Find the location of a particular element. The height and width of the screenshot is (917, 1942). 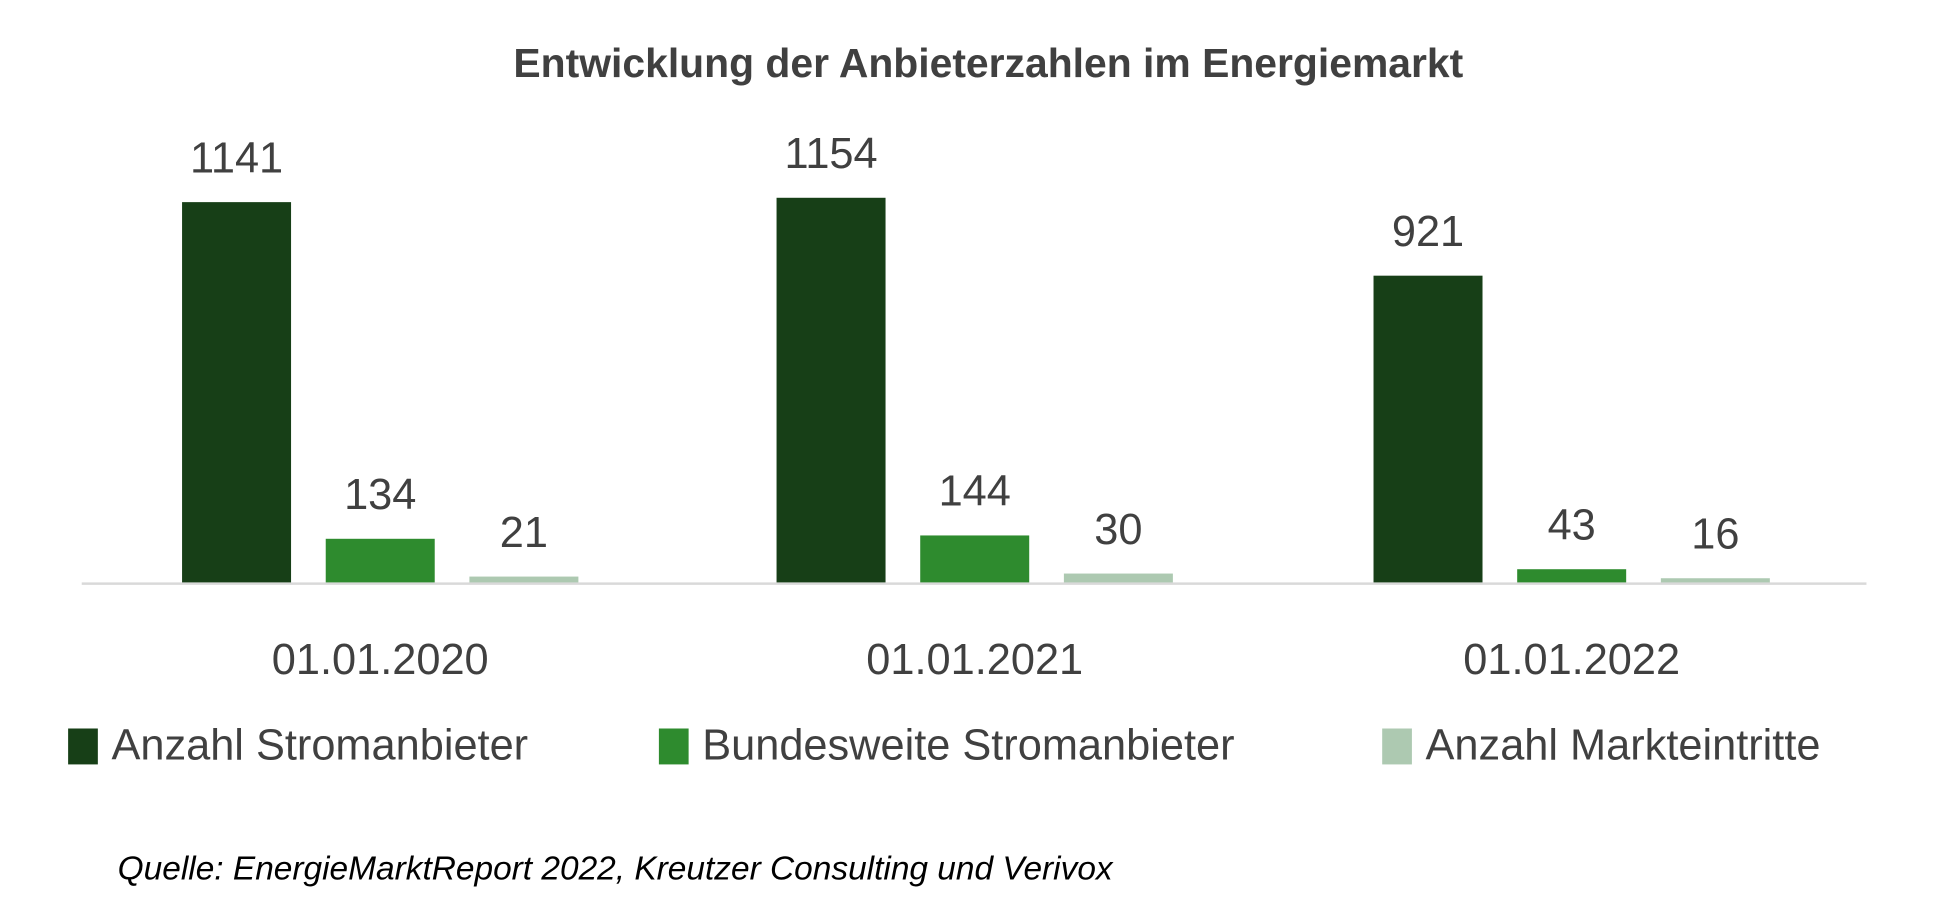

legend-label: Bundesweite Stromanbieter is located at coordinates (968, 745).